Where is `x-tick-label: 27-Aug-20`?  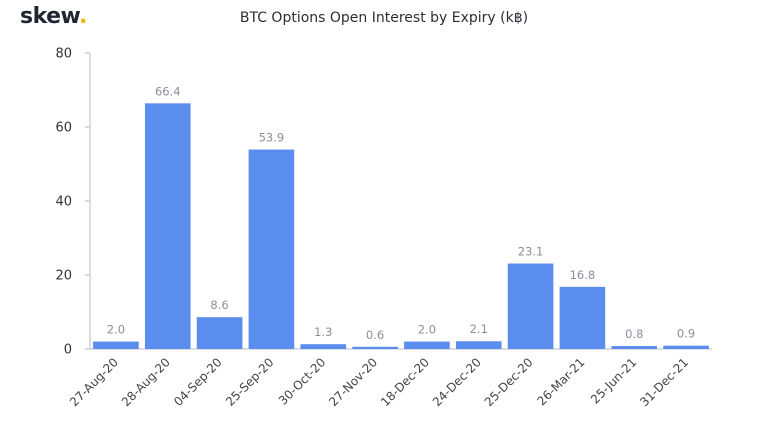 x-tick-label: 27-Aug-20 is located at coordinates (94, 382).